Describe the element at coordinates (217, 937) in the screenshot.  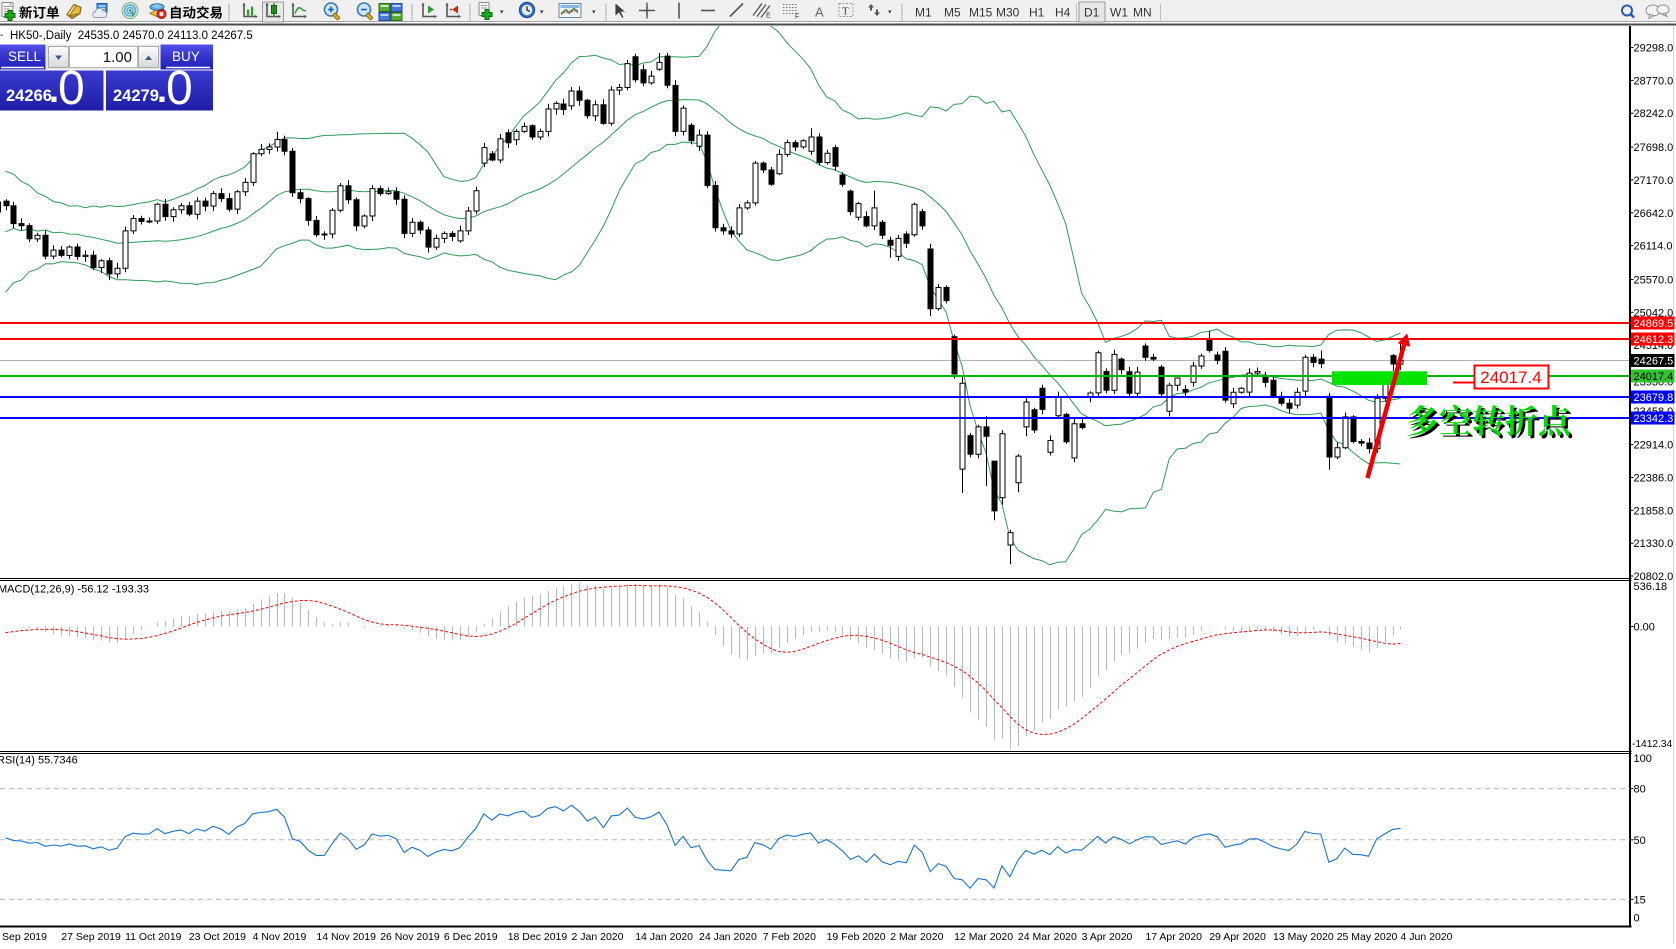
I see `svg-text: 23 Oct 2019` at that location.